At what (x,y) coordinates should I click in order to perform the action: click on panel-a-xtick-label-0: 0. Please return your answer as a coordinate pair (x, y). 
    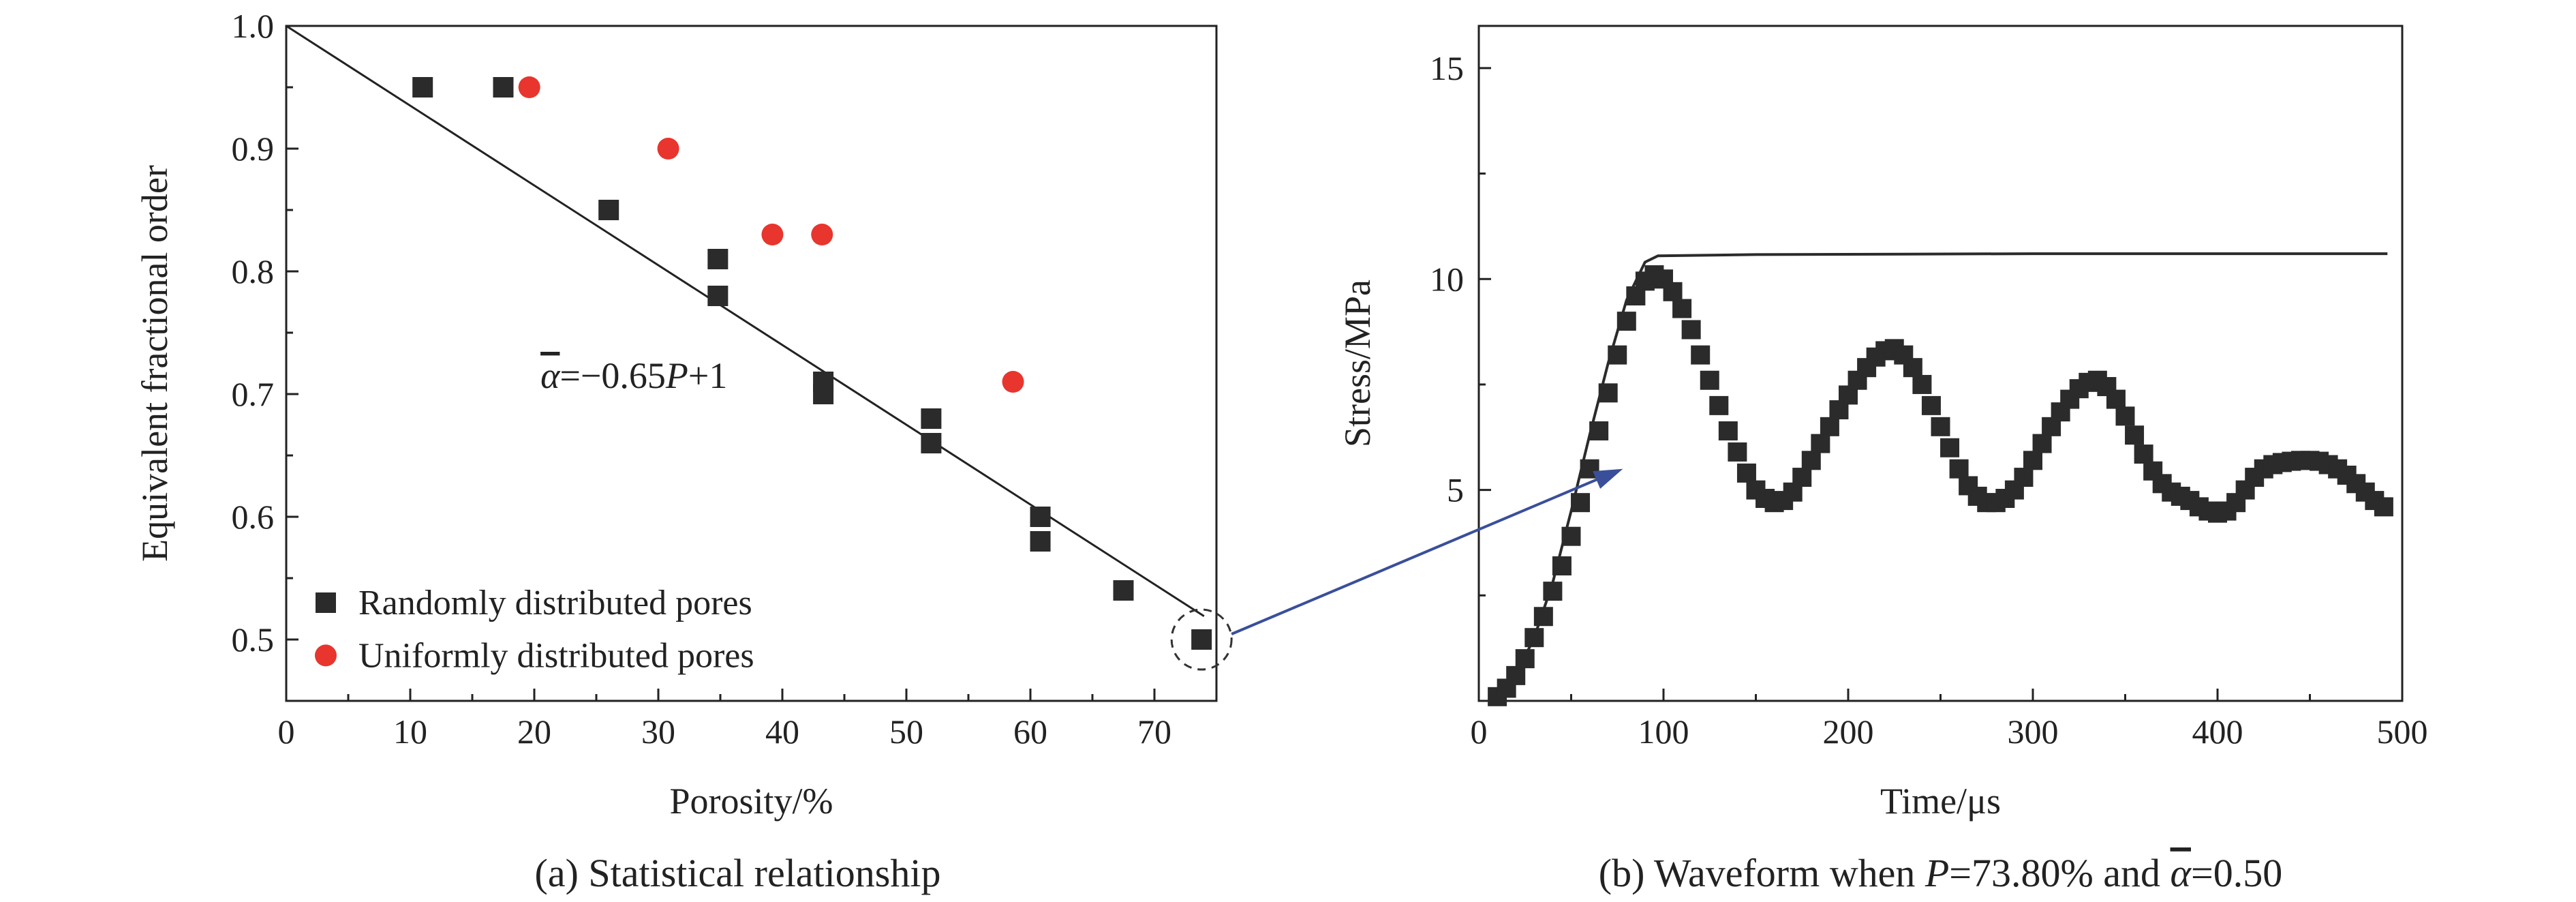
    Looking at the image, I should click on (286, 732).